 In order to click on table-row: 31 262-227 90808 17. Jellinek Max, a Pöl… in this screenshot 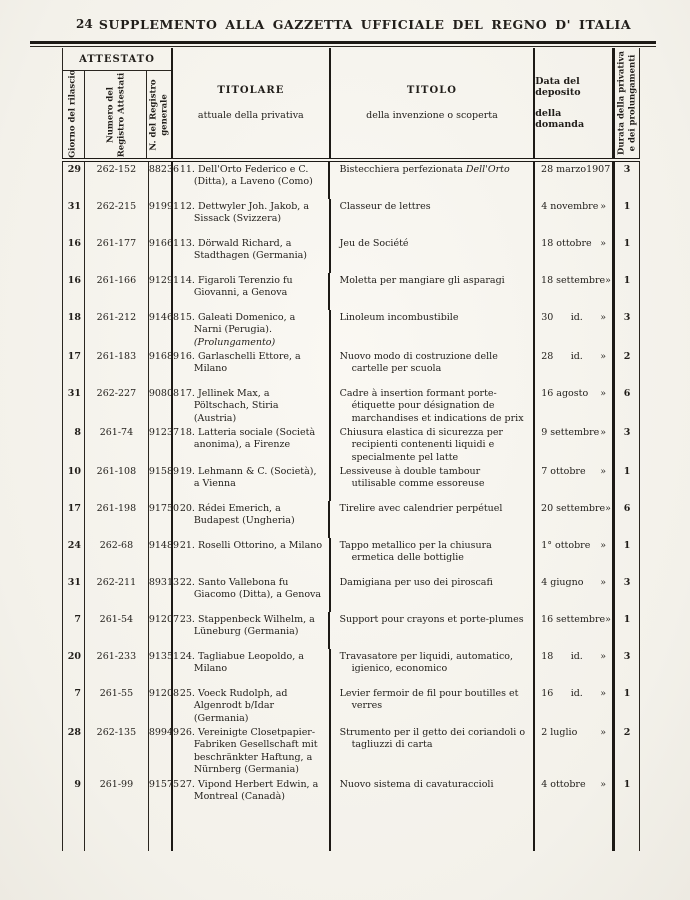, I will do `click(351, 406)`.